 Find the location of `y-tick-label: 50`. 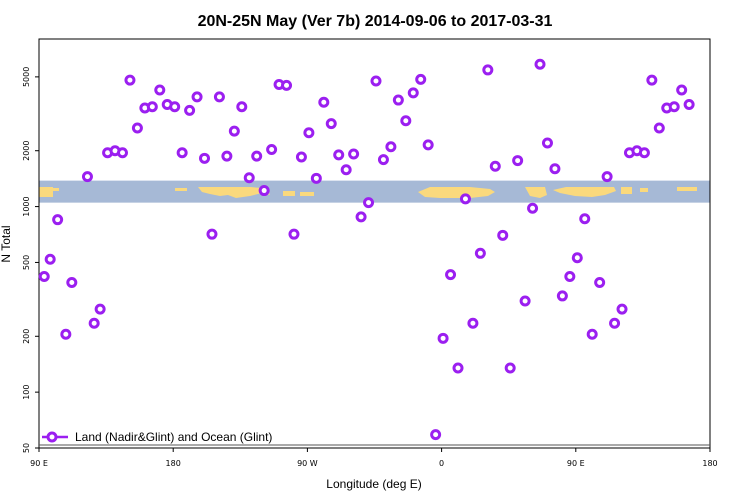

y-tick-label: 50 is located at coordinates (26, 448).